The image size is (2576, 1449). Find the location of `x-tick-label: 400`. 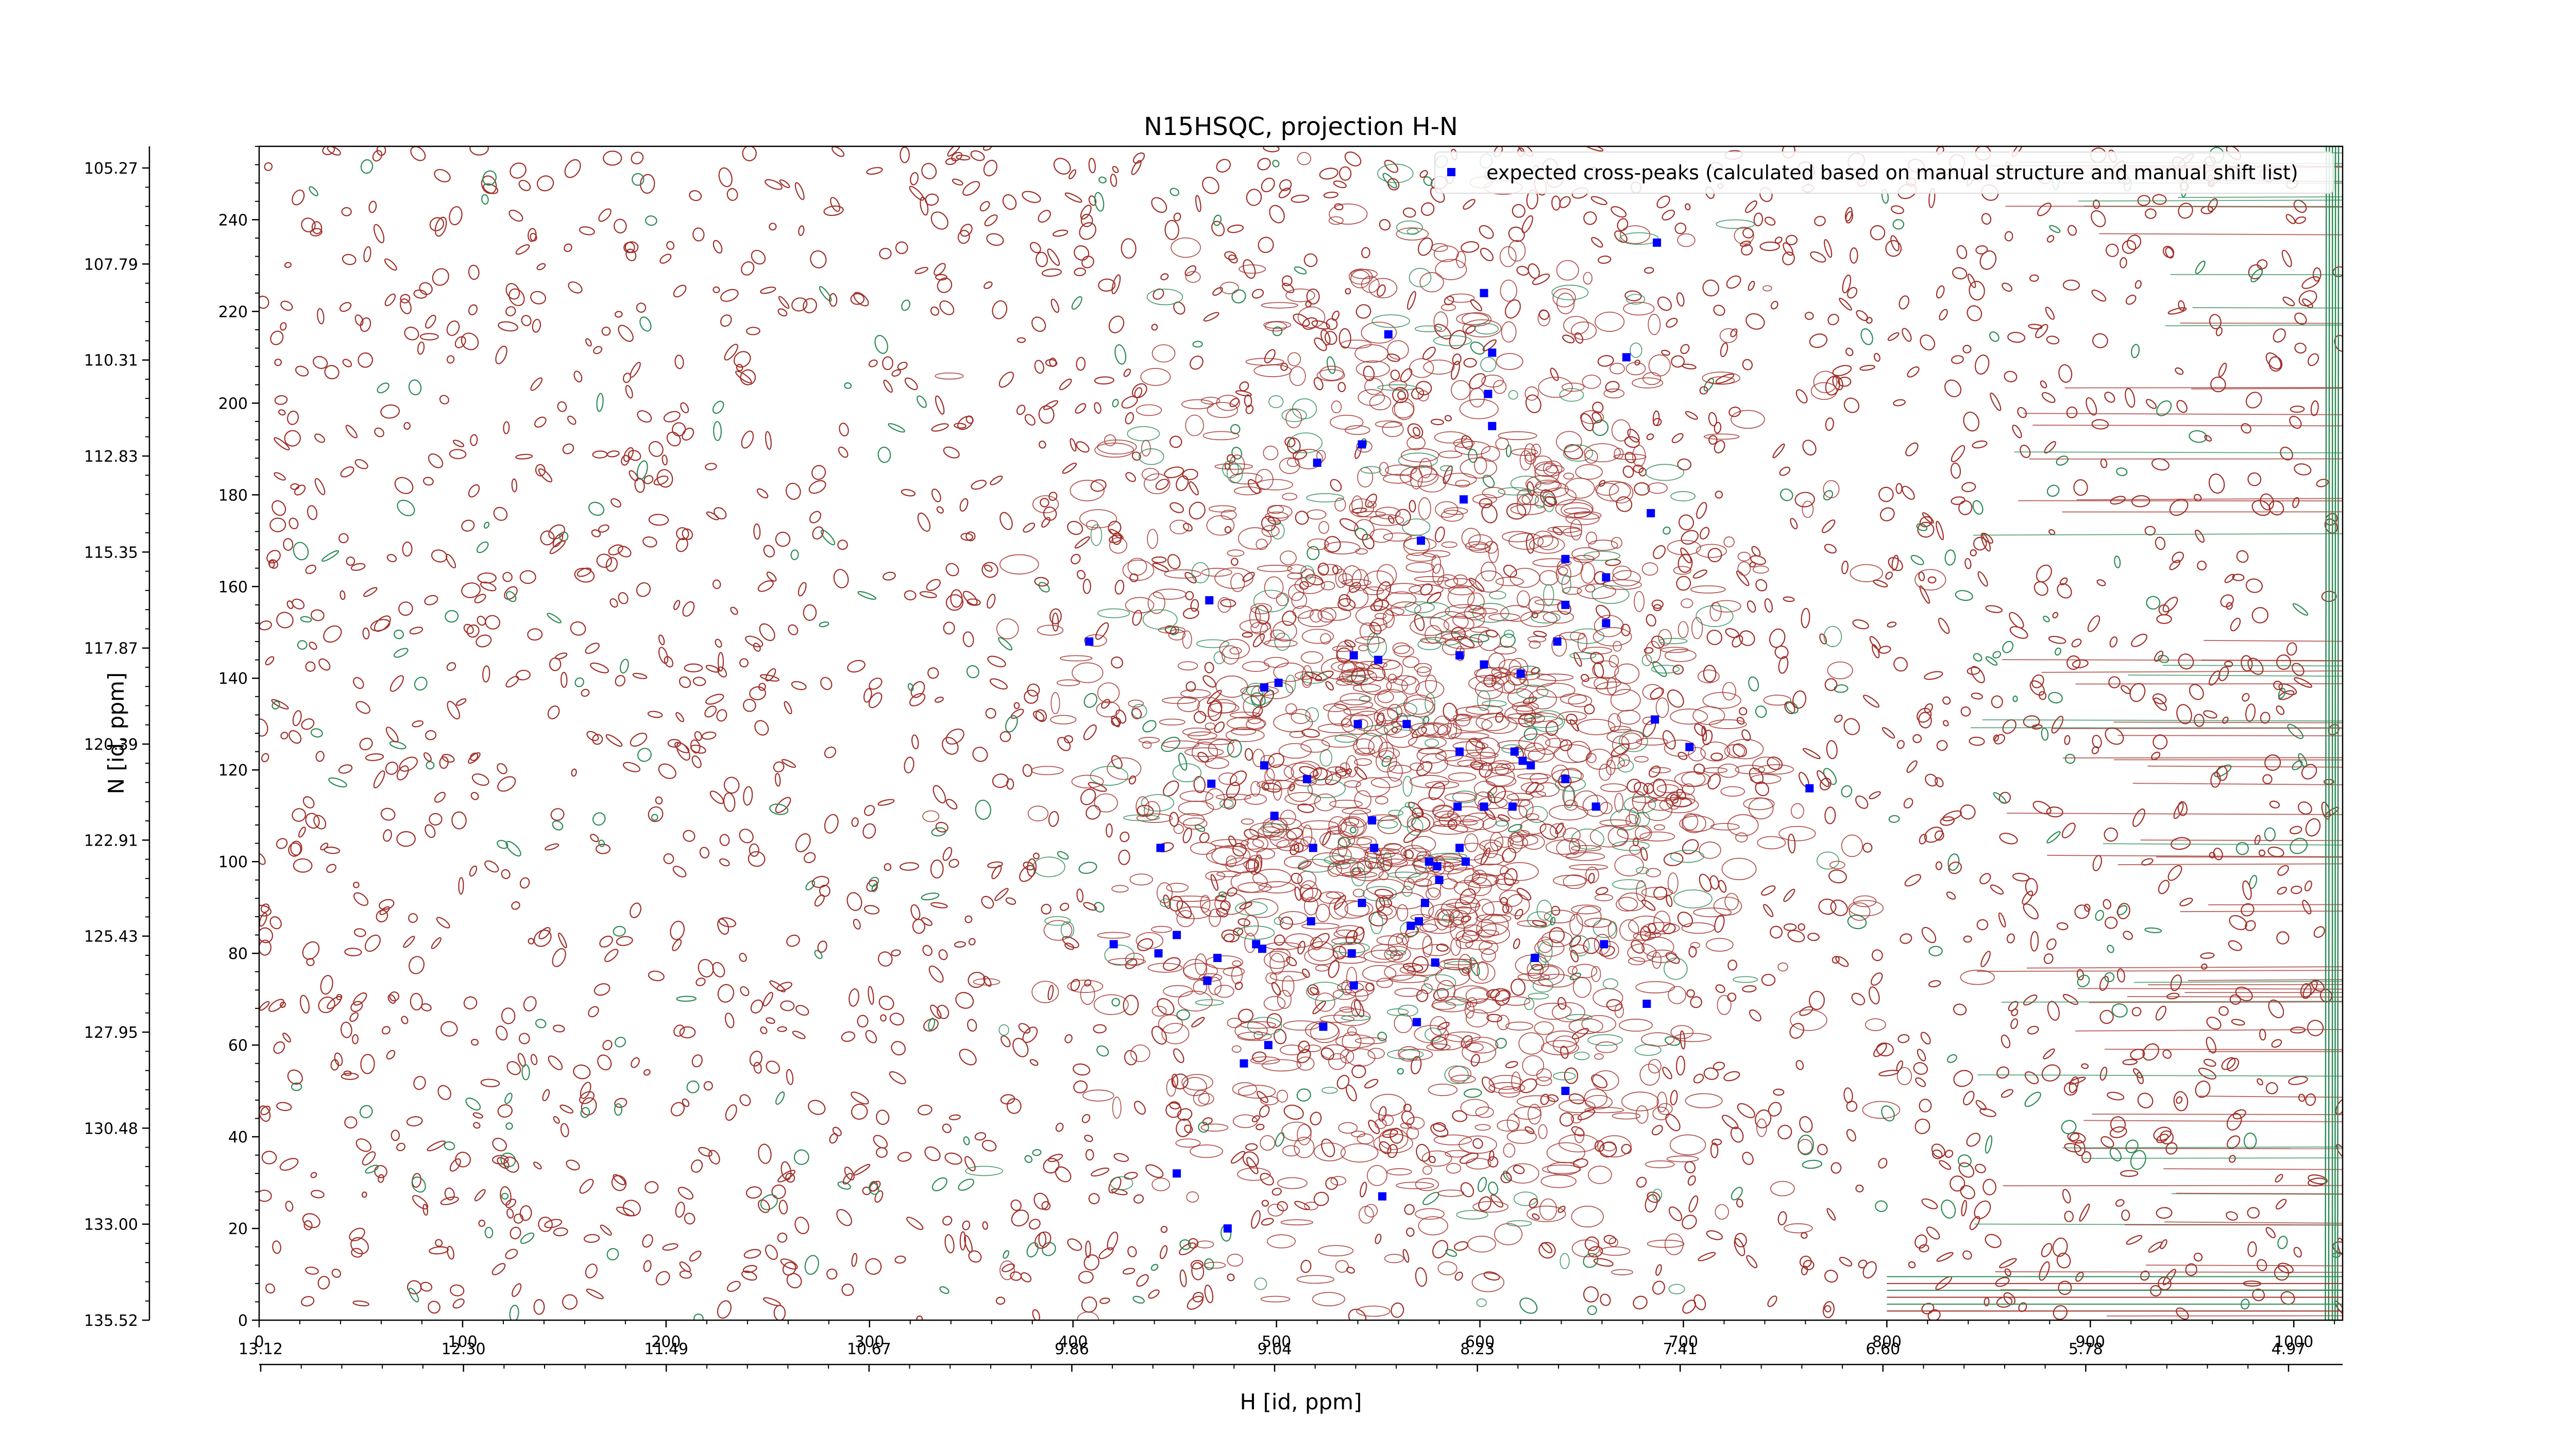

x-tick-label: 400 is located at coordinates (1073, 1342).